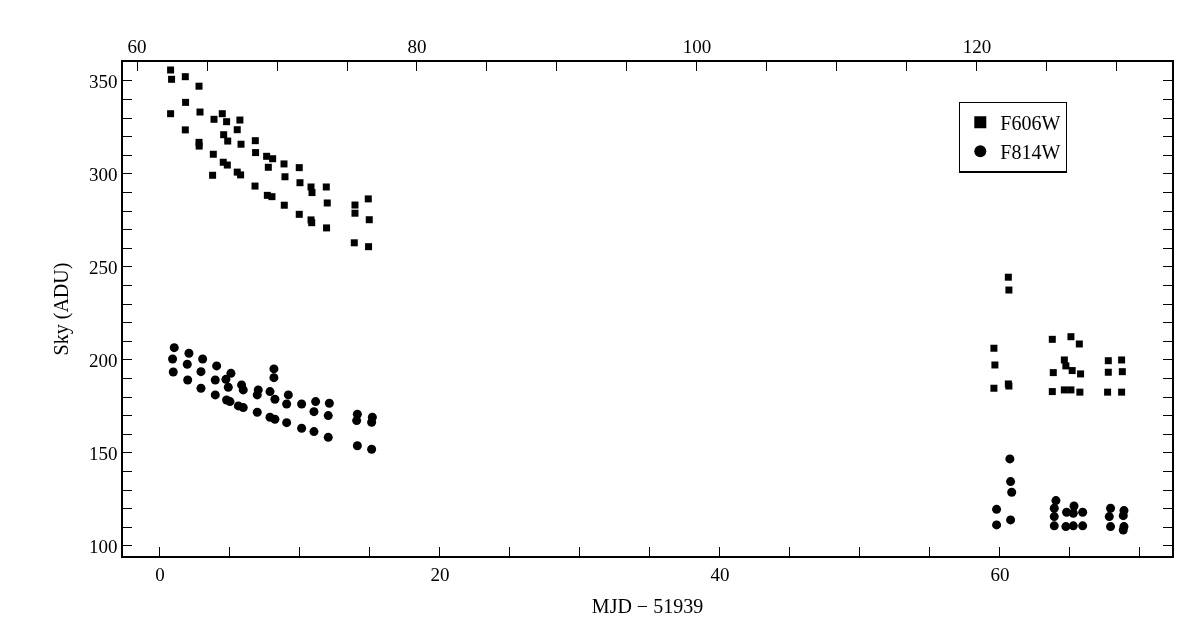 This screenshot has height=634, width=1186. I want to click on x2-tick-label: 120, so click(977, 46).